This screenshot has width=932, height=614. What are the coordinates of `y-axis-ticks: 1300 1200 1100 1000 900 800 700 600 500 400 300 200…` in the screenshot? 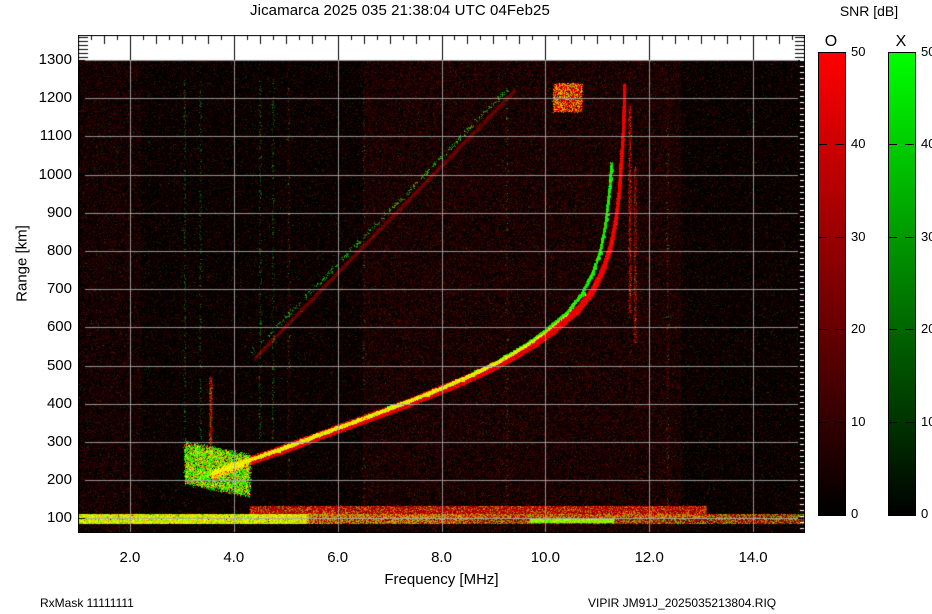 It's located at (41, 307).